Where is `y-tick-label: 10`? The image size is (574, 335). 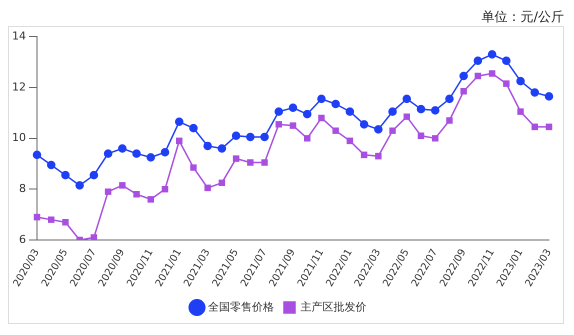 y-tick-label: 10 is located at coordinates (19, 137).